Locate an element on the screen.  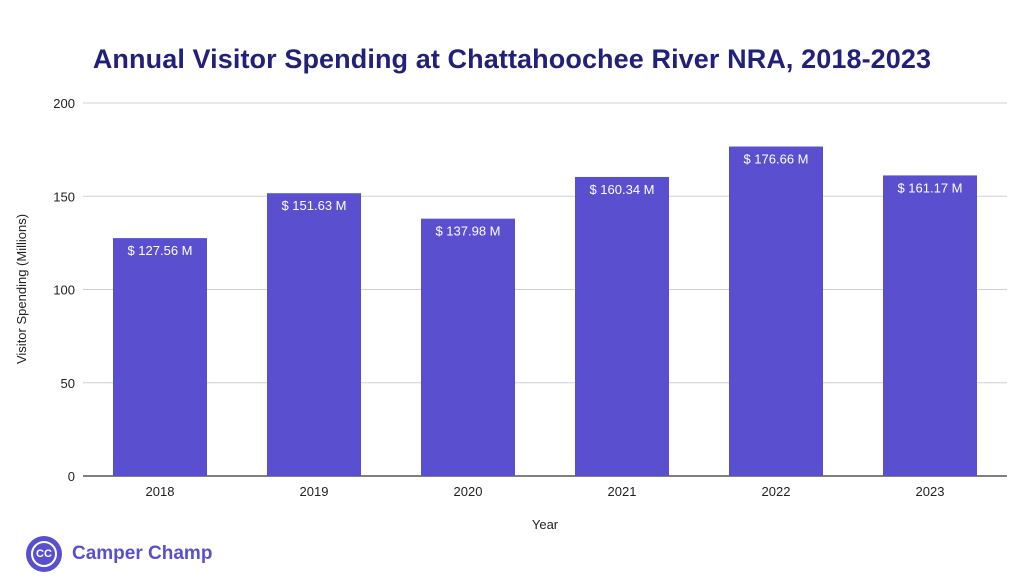
brand-logo-icon: CC is located at coordinates (44, 554).